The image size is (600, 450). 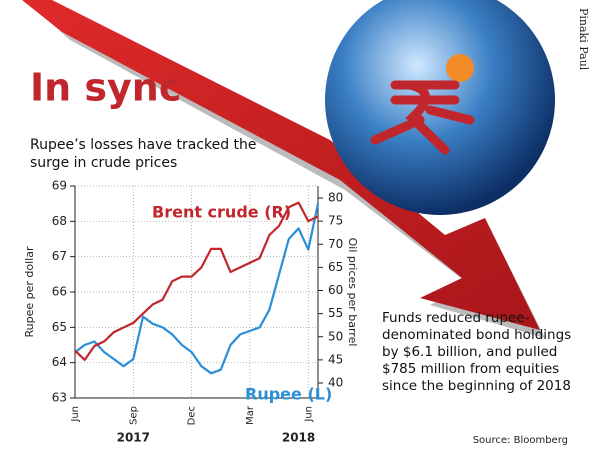 What do you see at coordinates (288, 394) in the screenshot?
I see `series-label: Rupee (L)` at bounding box center [288, 394].